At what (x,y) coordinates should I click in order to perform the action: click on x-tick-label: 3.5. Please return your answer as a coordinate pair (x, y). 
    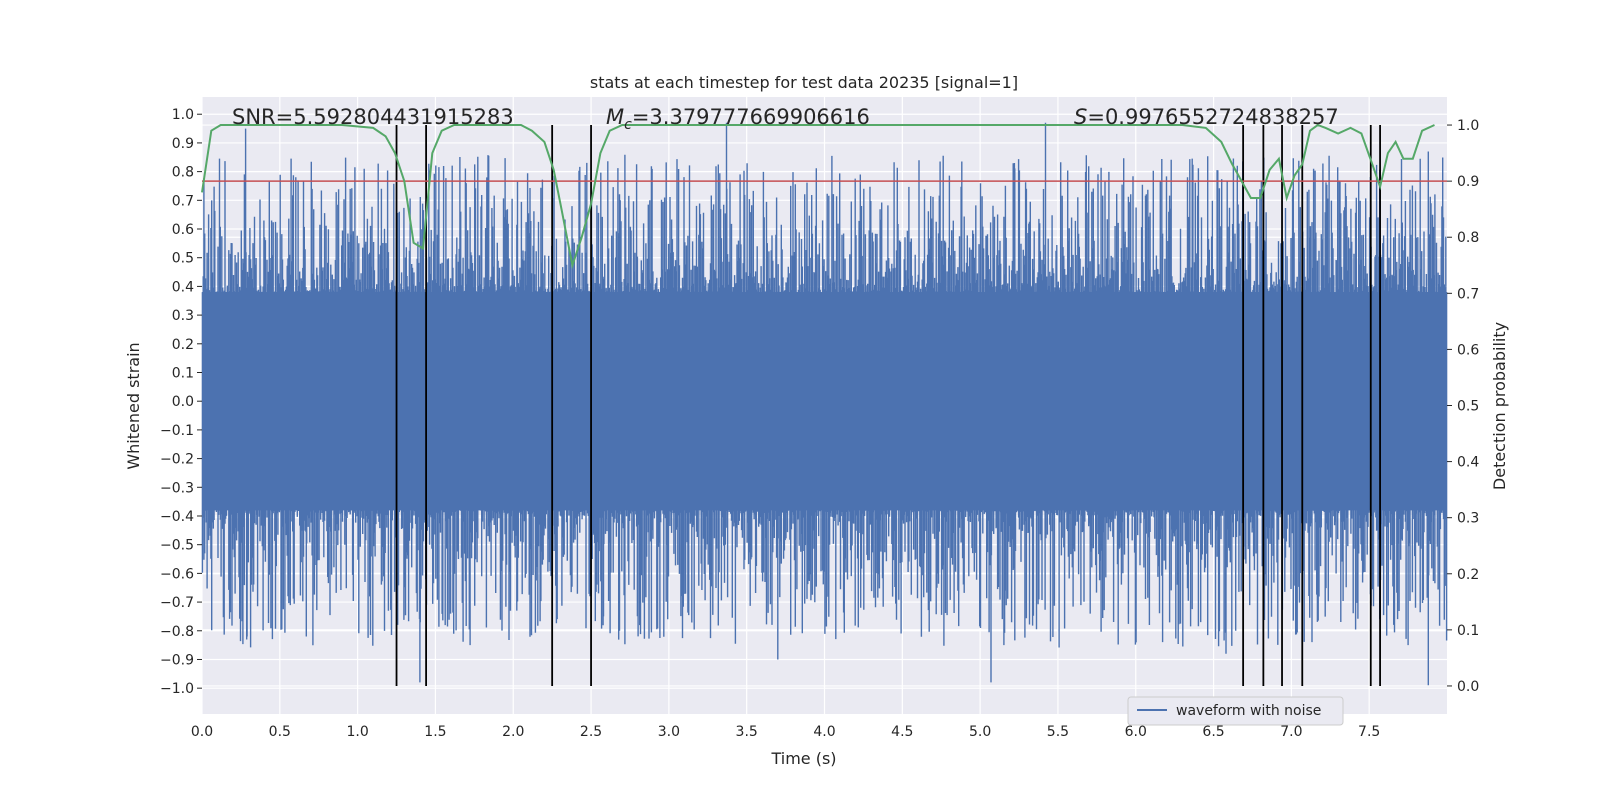
    Looking at the image, I should click on (747, 732).